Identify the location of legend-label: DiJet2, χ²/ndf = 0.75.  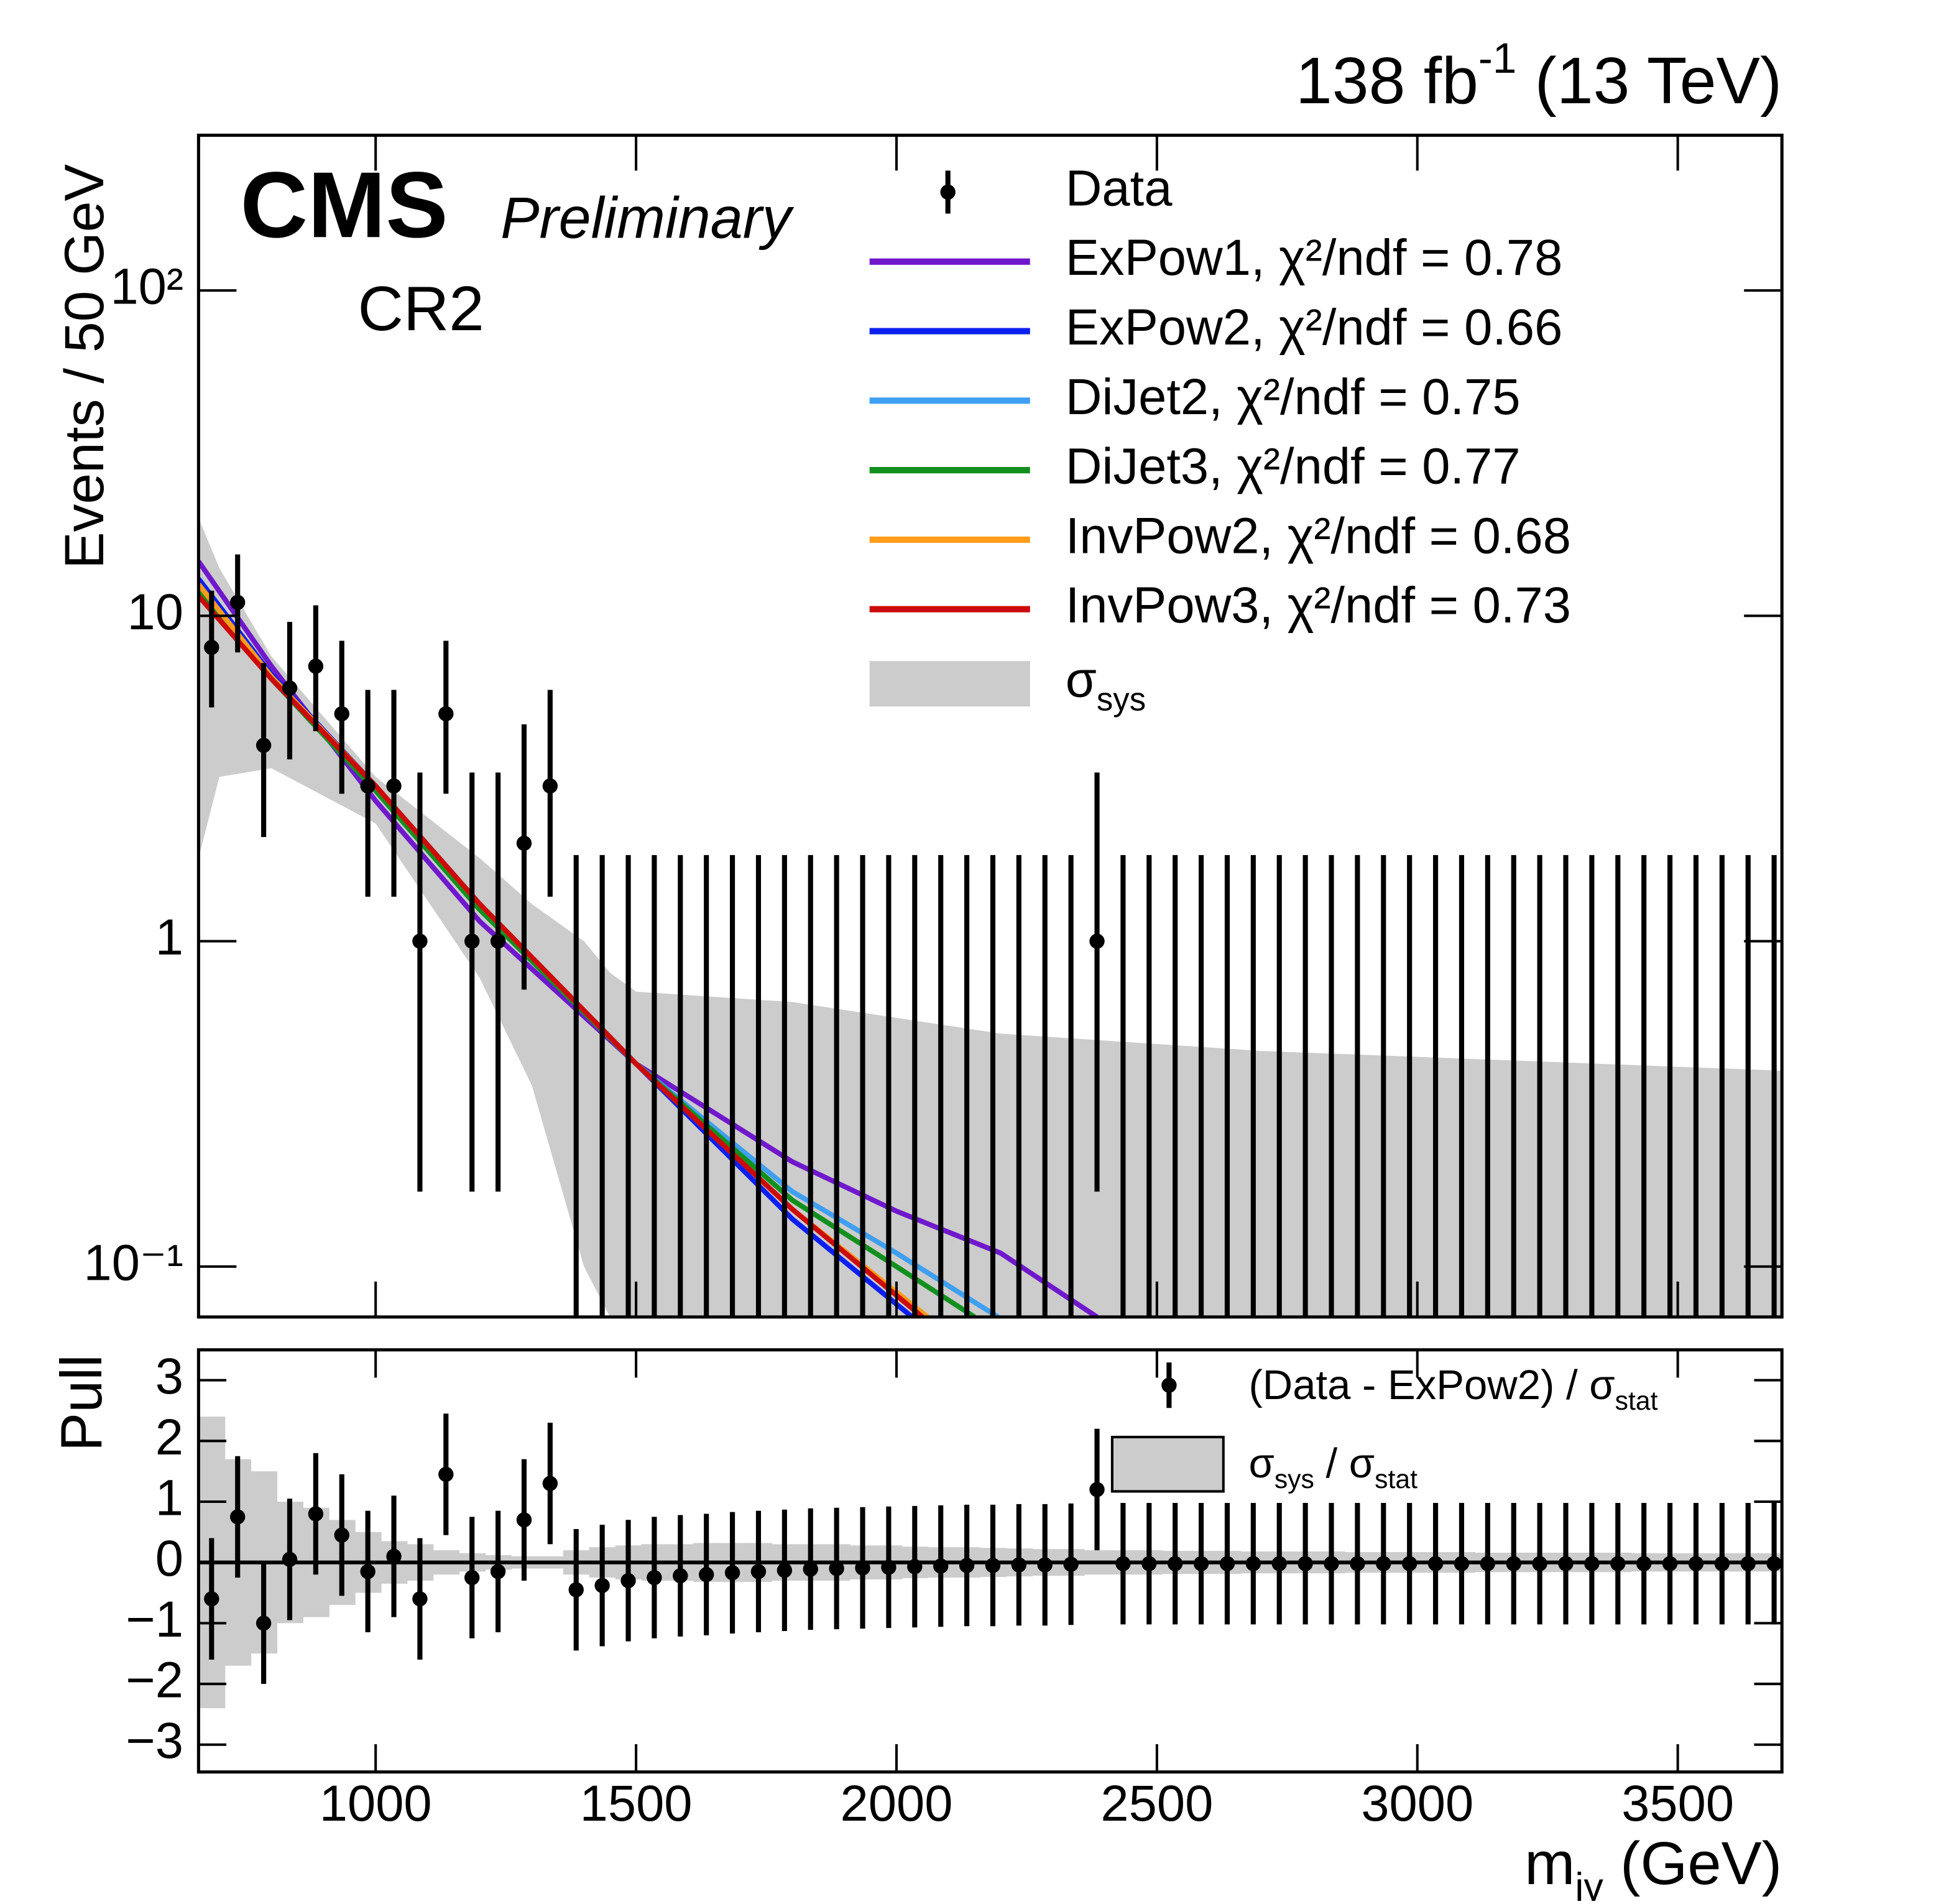
(1294, 397).